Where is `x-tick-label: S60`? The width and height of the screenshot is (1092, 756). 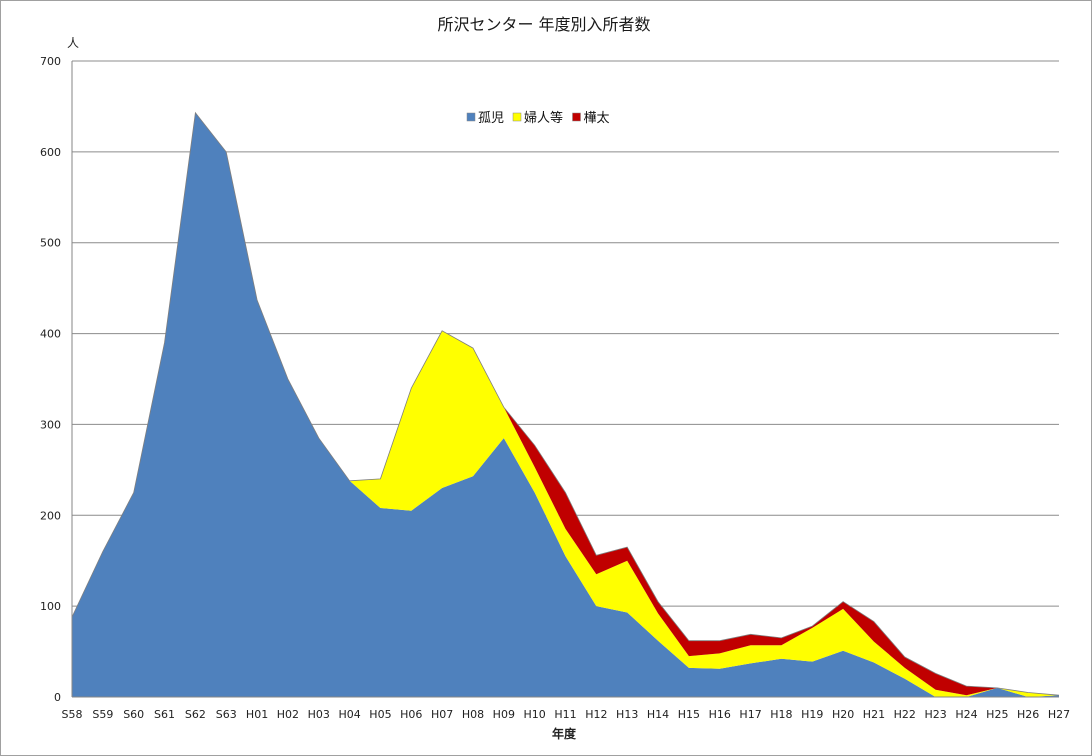
x-tick-label: S60 is located at coordinates (133, 714).